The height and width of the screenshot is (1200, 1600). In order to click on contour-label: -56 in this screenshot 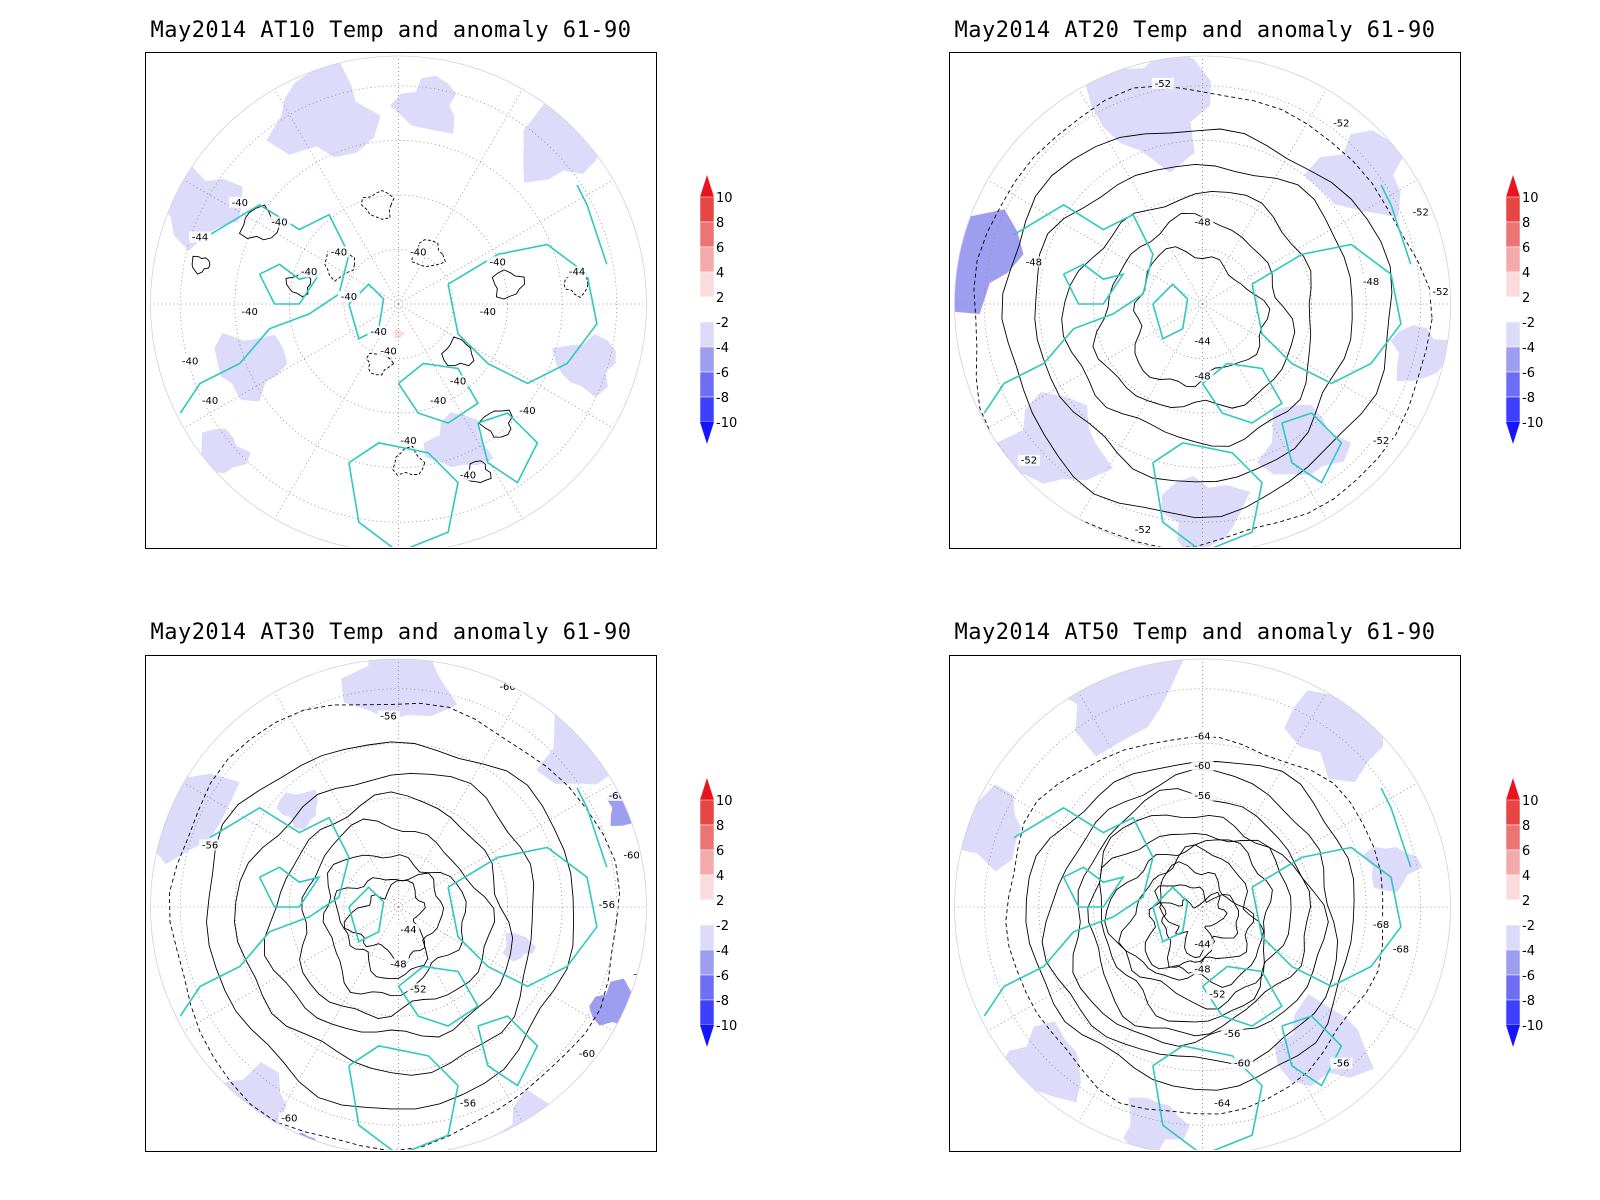, I will do `click(1202, 796)`.